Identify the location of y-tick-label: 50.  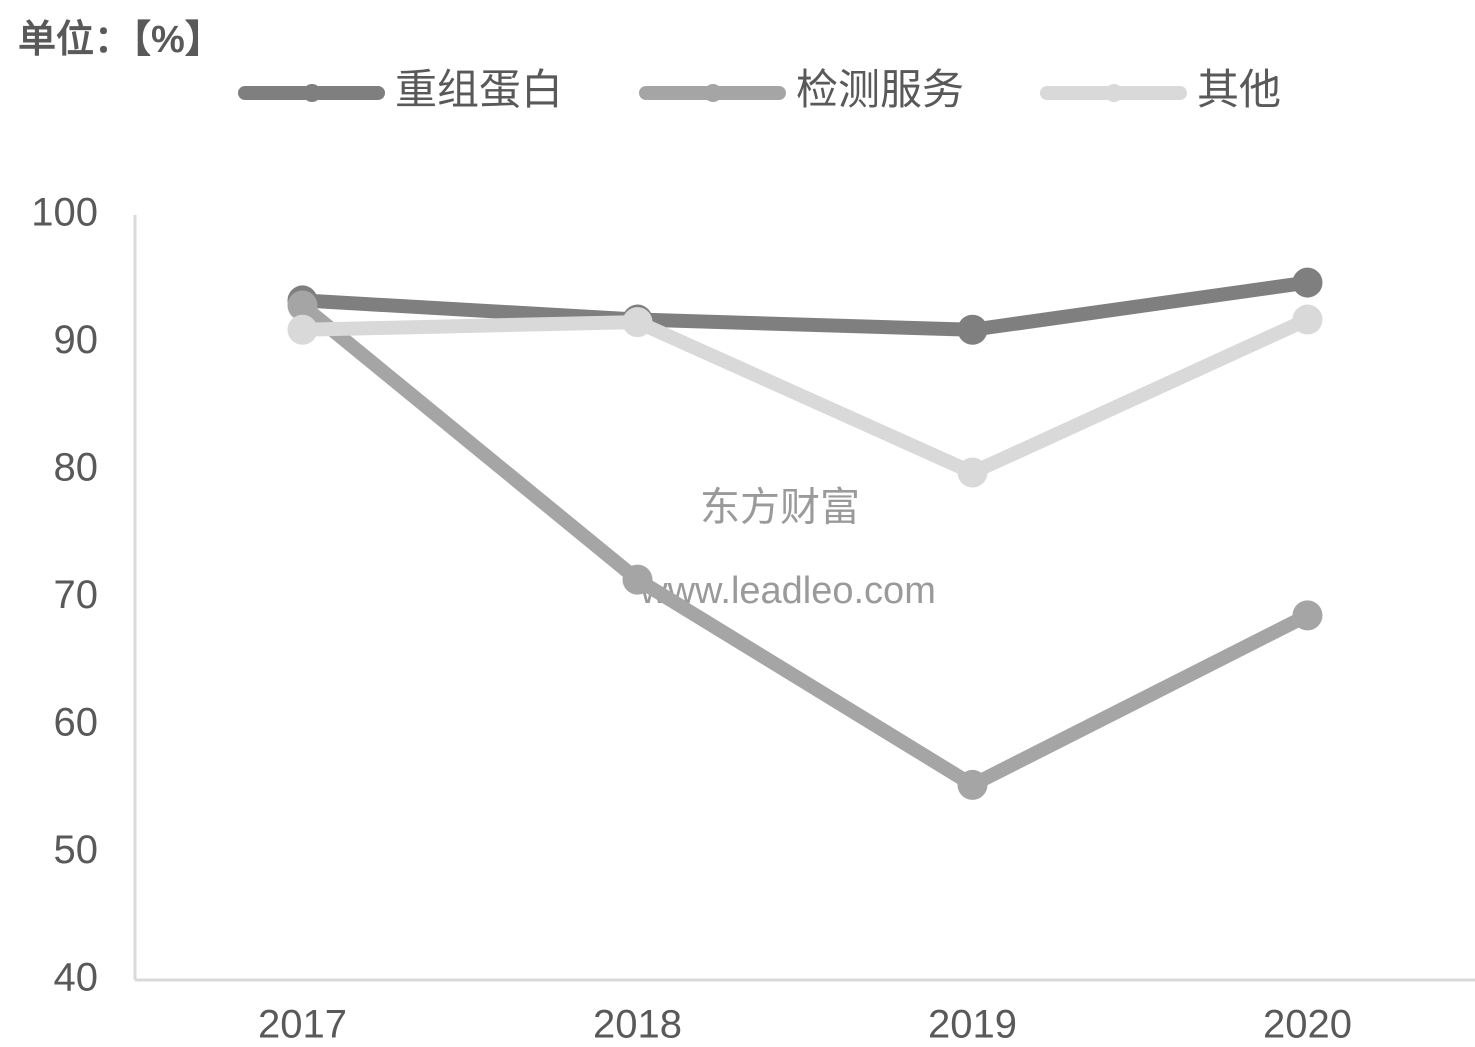
(76, 850).